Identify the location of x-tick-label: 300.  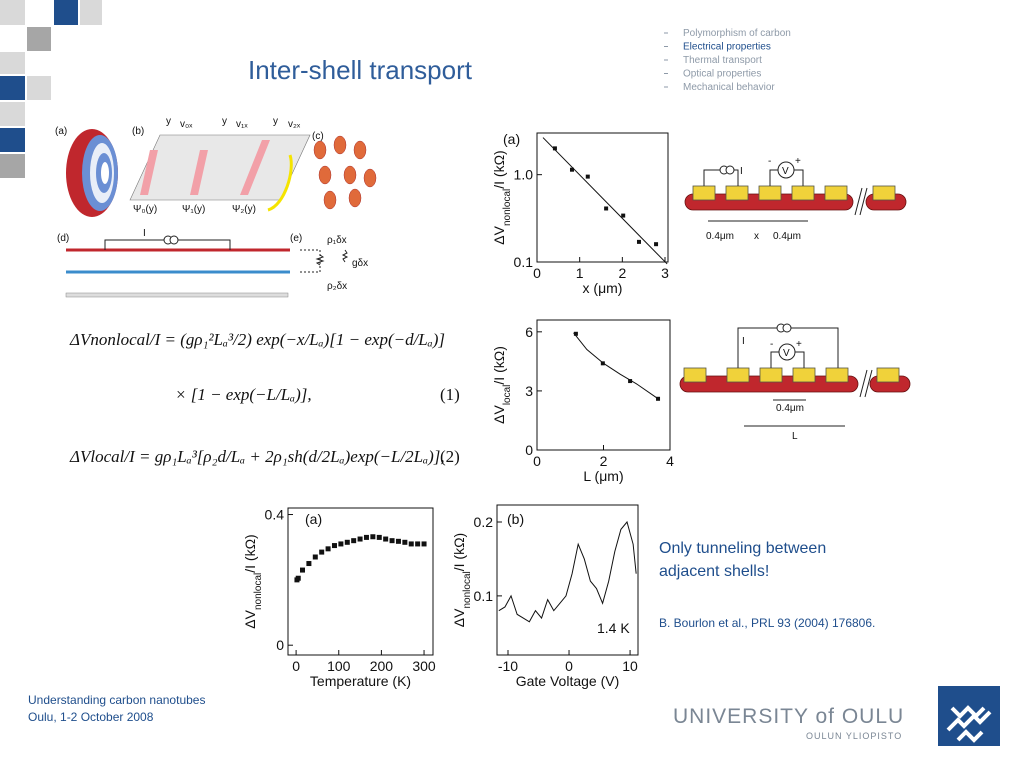
(424, 666).